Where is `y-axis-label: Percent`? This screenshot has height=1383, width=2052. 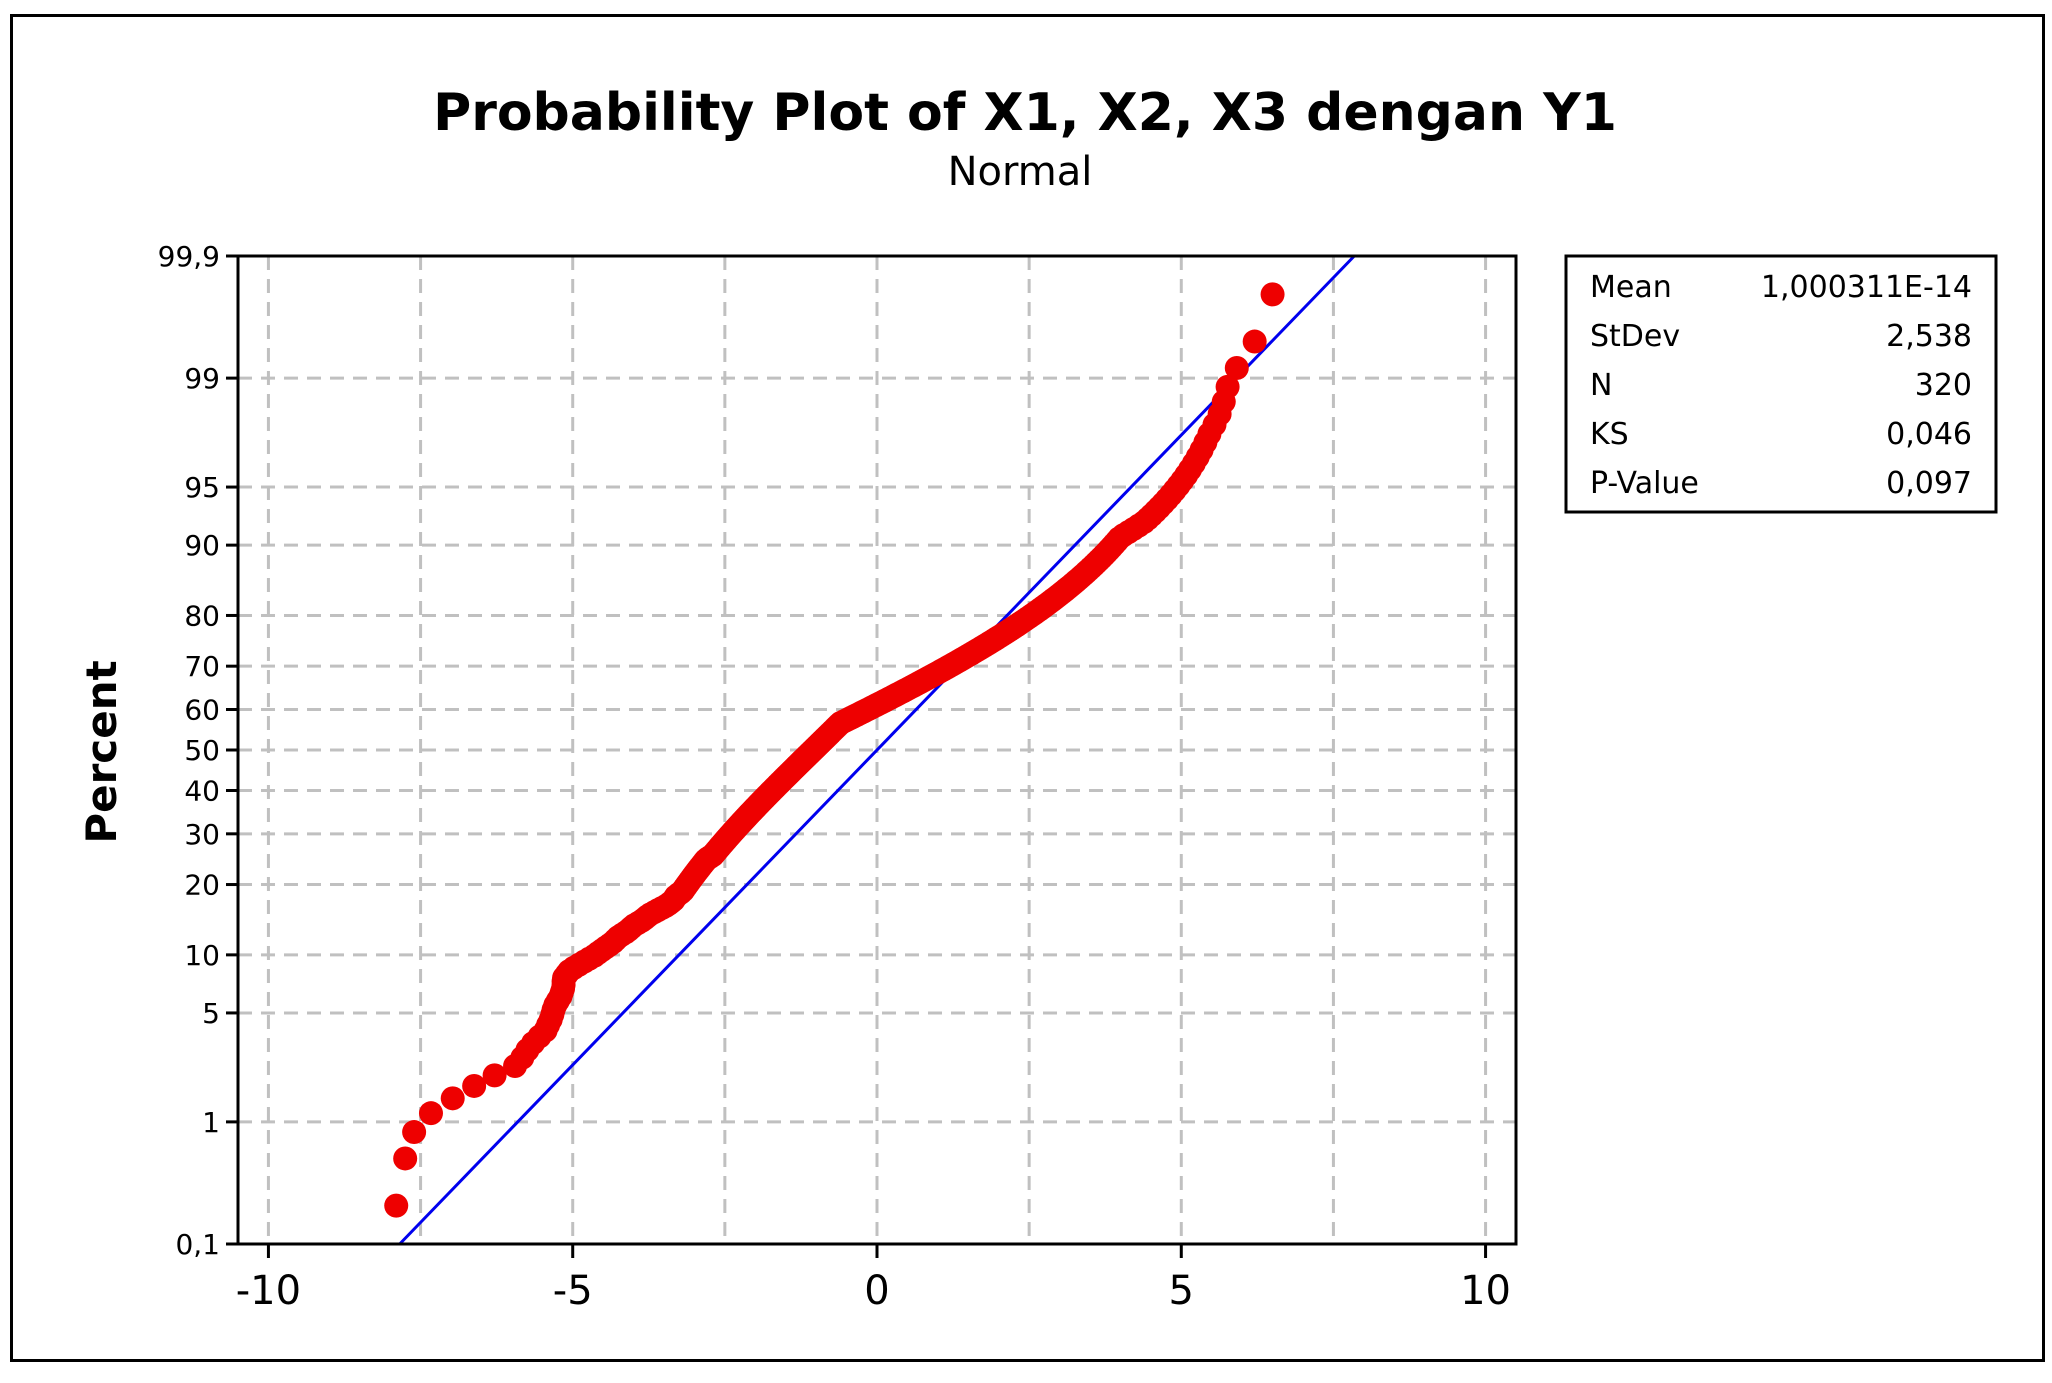 y-axis-label: Percent is located at coordinates (101, 751).